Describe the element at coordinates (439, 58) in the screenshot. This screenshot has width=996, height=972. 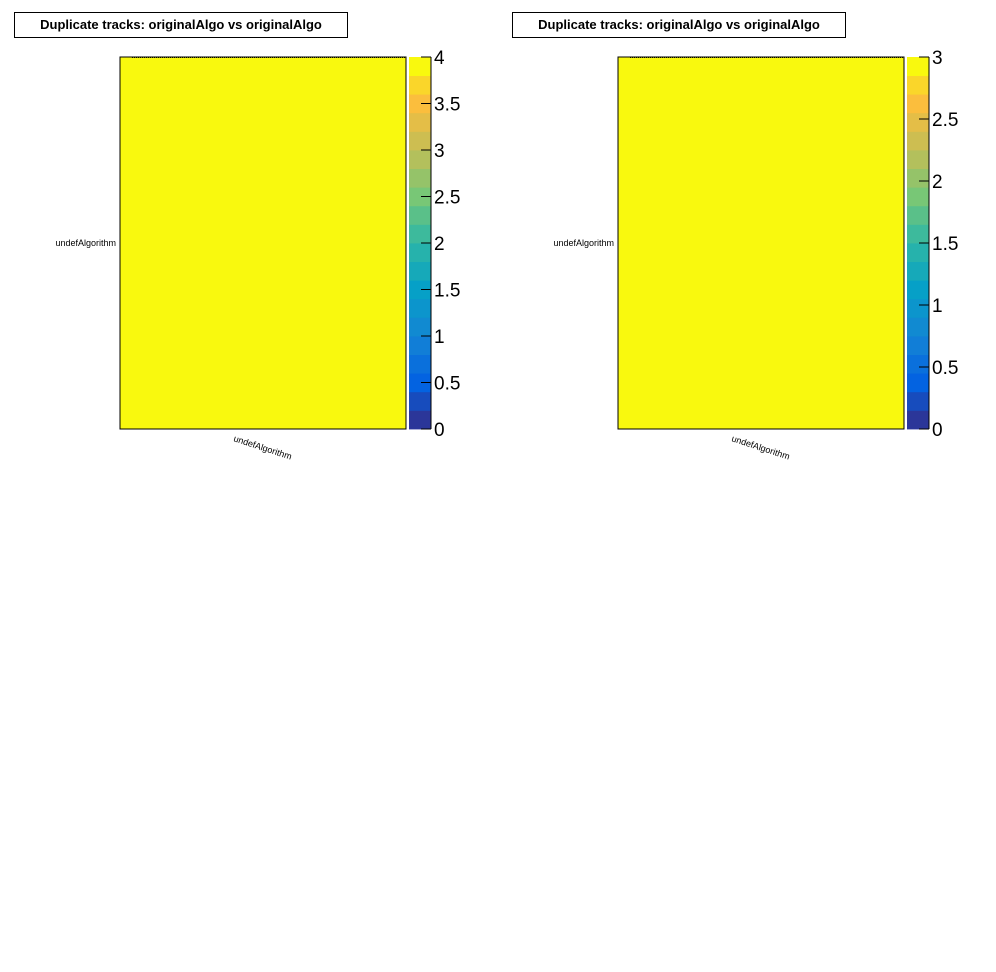
I see `colorbar-tick-label: 4` at that location.